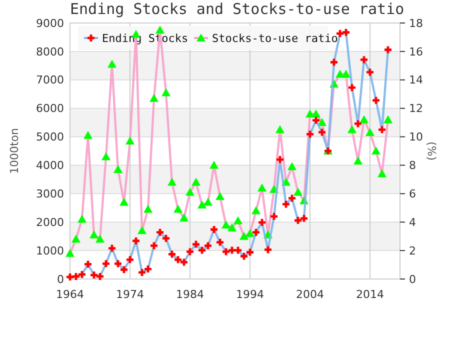 This screenshot has width=450, height=350. What do you see at coordinates (14, 151) in the screenshot?
I see `y-axis-title: 1000ton` at bounding box center [14, 151].